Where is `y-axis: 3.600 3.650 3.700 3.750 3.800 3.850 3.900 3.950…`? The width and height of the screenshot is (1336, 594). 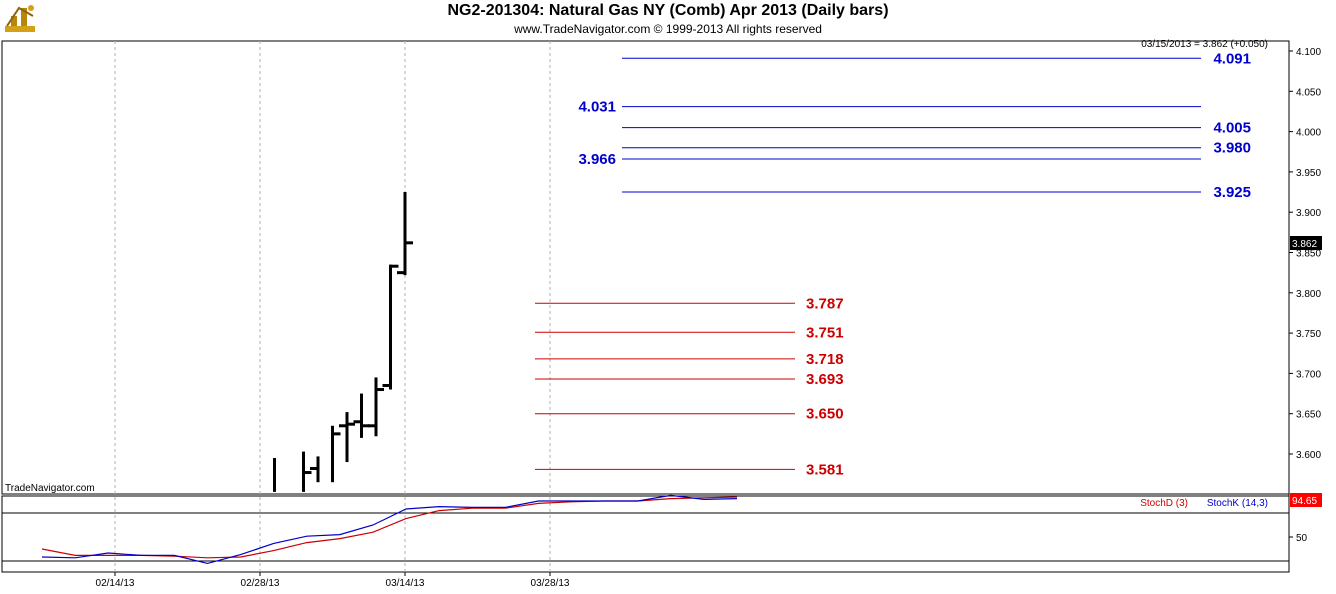
y-axis: 3.600 3.650 3.700 3.750 3.800 3.850 3.900 3.950… is located at coordinates (1305, 254).